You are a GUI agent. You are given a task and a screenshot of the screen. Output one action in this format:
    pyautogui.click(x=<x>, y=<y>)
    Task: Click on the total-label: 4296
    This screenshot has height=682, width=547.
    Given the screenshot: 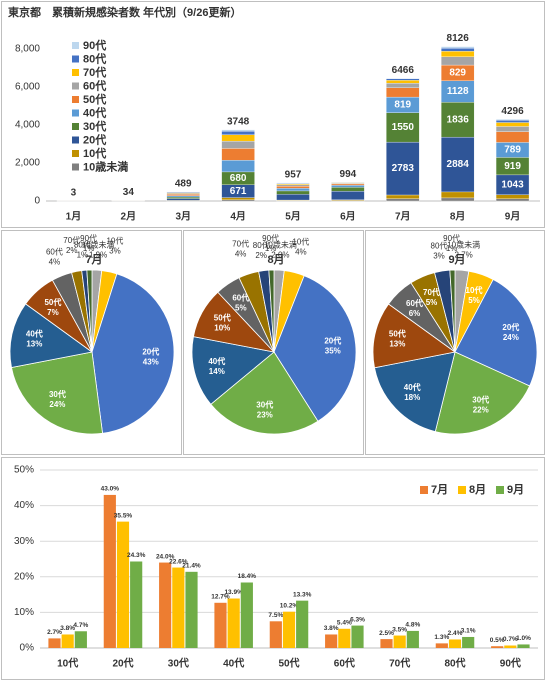 What is the action you would take?
    pyautogui.click(x=512, y=111)
    